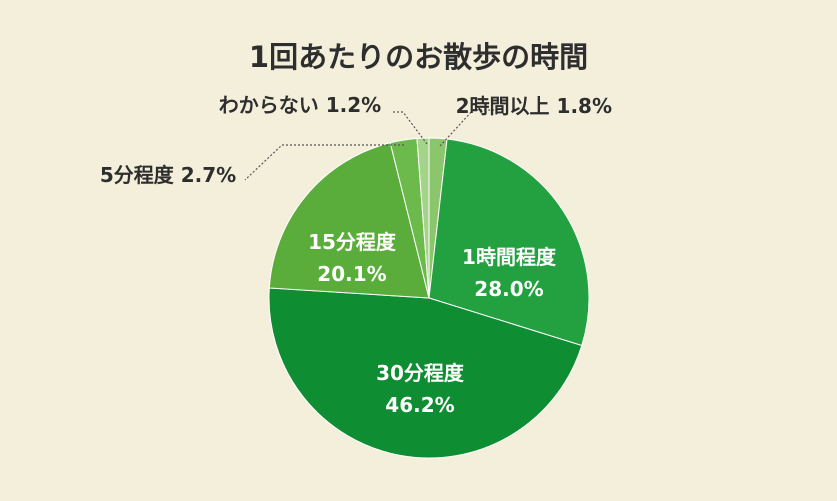 This screenshot has height=501, width=837. I want to click on slice-value-slice-2: 28.0%, so click(508, 289).